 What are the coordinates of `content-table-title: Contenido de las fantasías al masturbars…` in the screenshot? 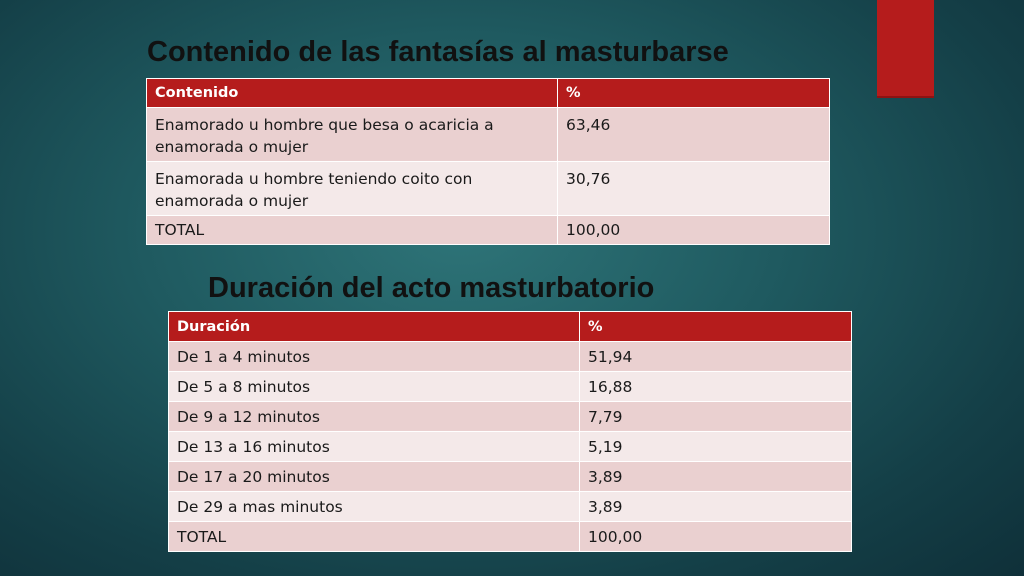 It's located at (438, 52).